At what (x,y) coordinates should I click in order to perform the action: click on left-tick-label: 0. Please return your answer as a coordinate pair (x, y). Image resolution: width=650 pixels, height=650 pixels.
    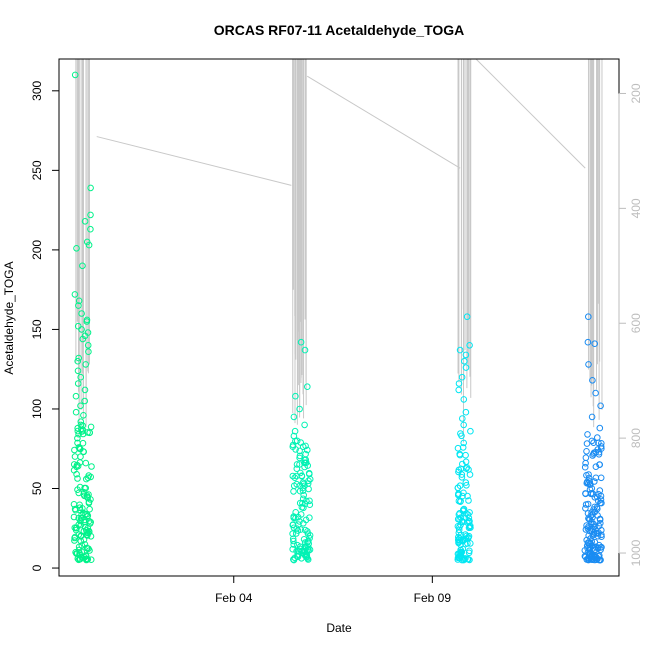
    Looking at the image, I should click on (37, 567).